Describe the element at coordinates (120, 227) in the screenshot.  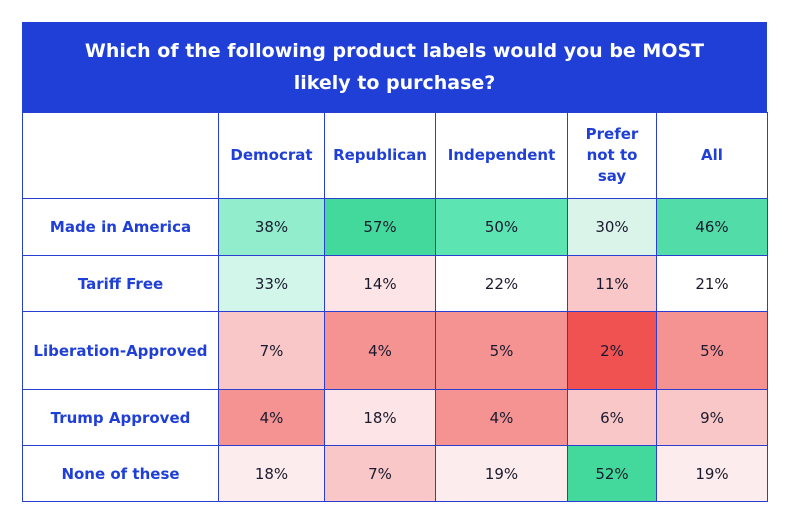
I see `row-label: Made in America` at that location.